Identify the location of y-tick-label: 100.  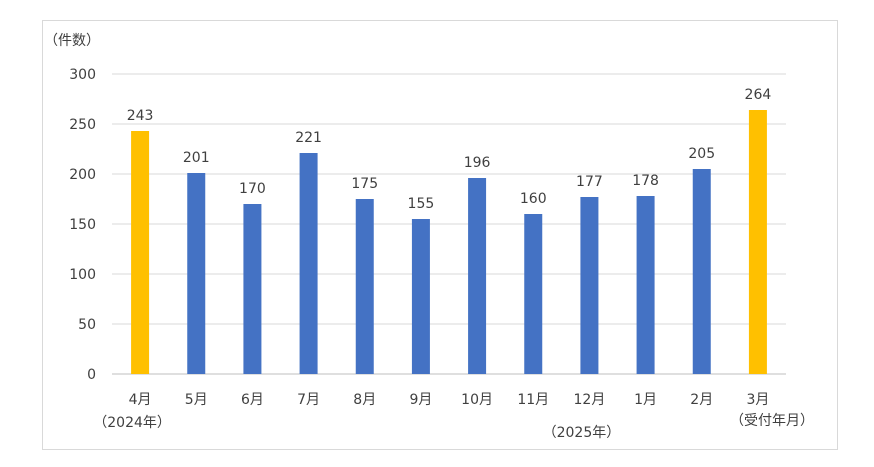
(82, 275).